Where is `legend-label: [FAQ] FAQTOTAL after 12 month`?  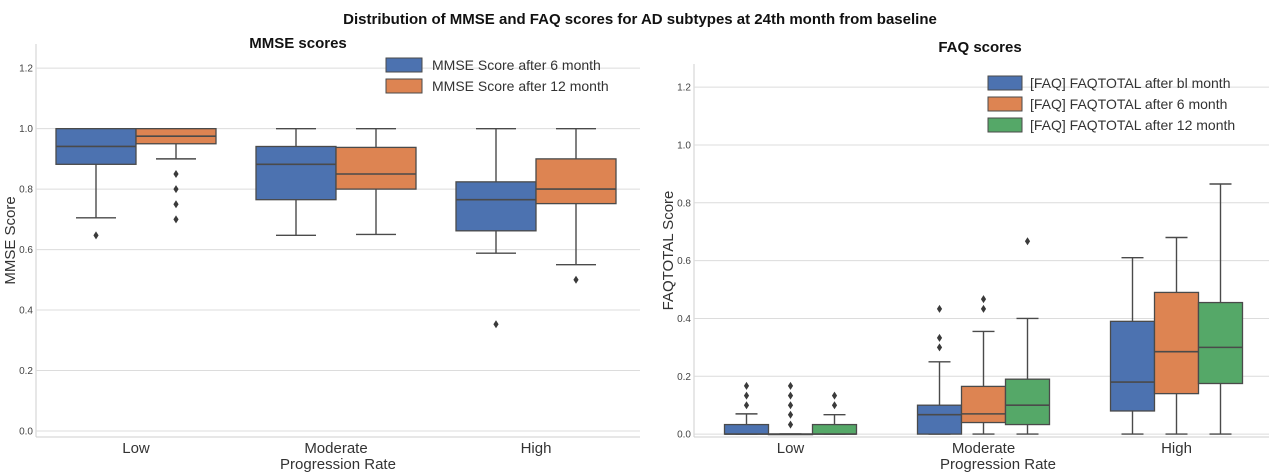 legend-label: [FAQ] FAQTOTAL after 12 month is located at coordinates (1132, 125).